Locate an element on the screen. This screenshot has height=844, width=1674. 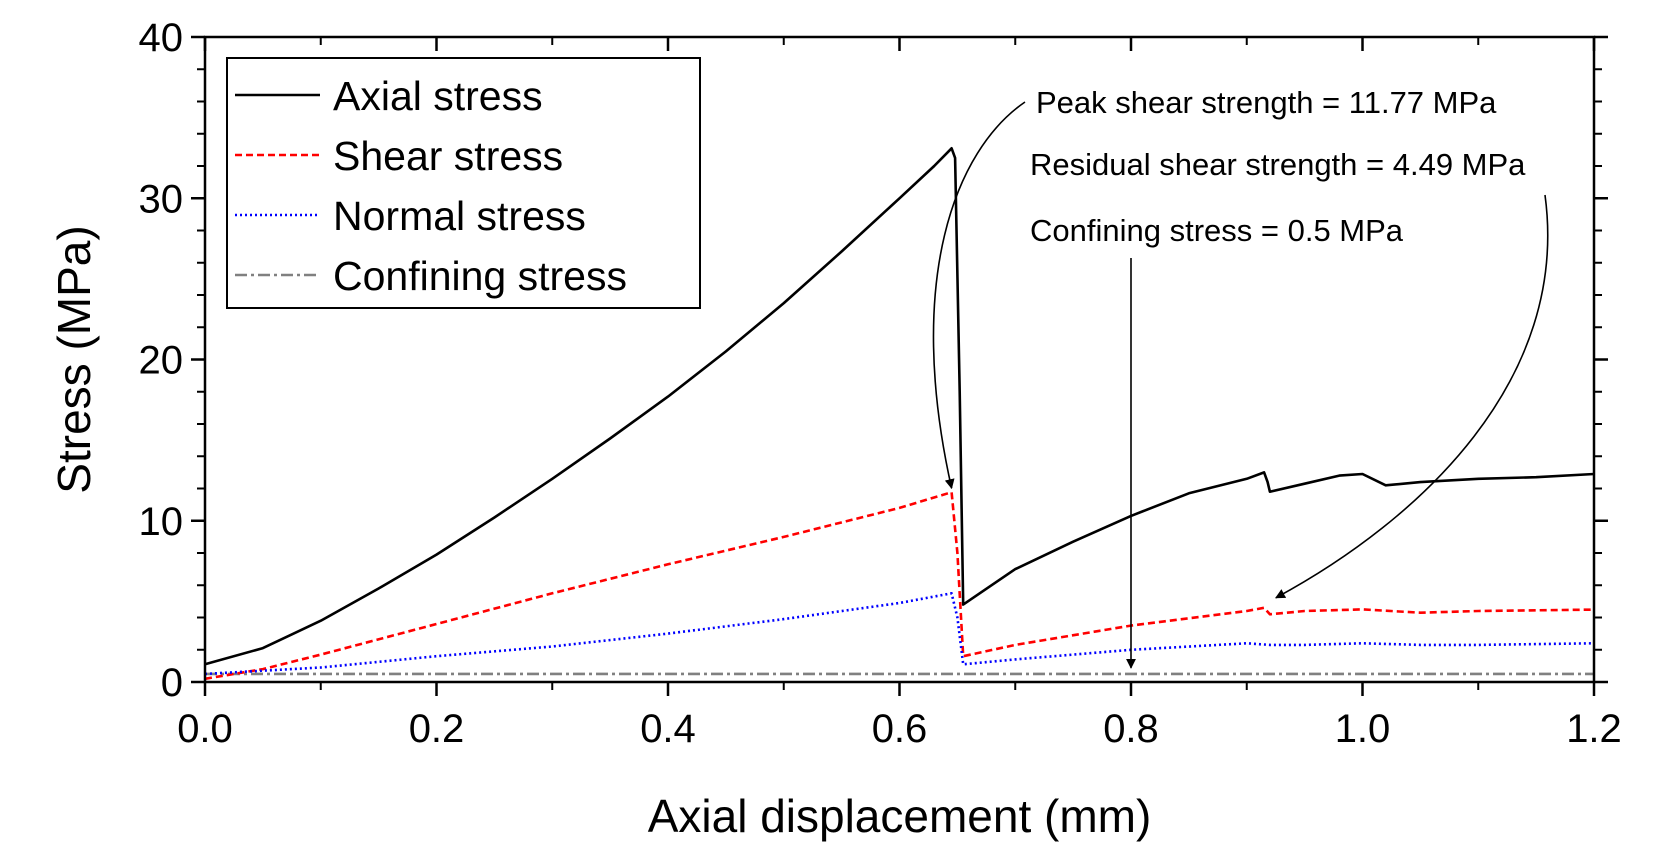
x-tick-label: 1.2 is located at coordinates (1594, 729).